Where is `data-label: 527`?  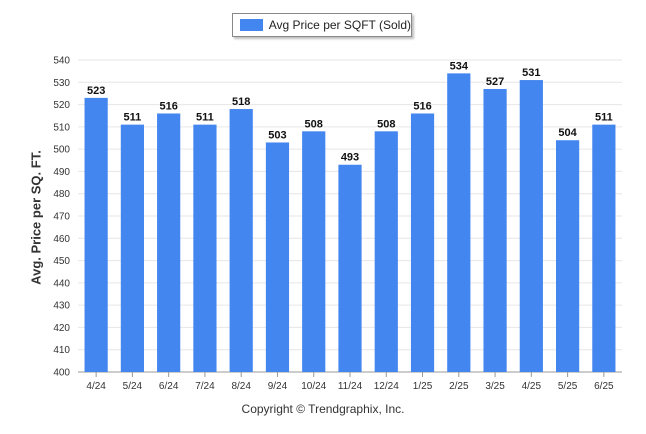 data-label: 527 is located at coordinates (495, 82).